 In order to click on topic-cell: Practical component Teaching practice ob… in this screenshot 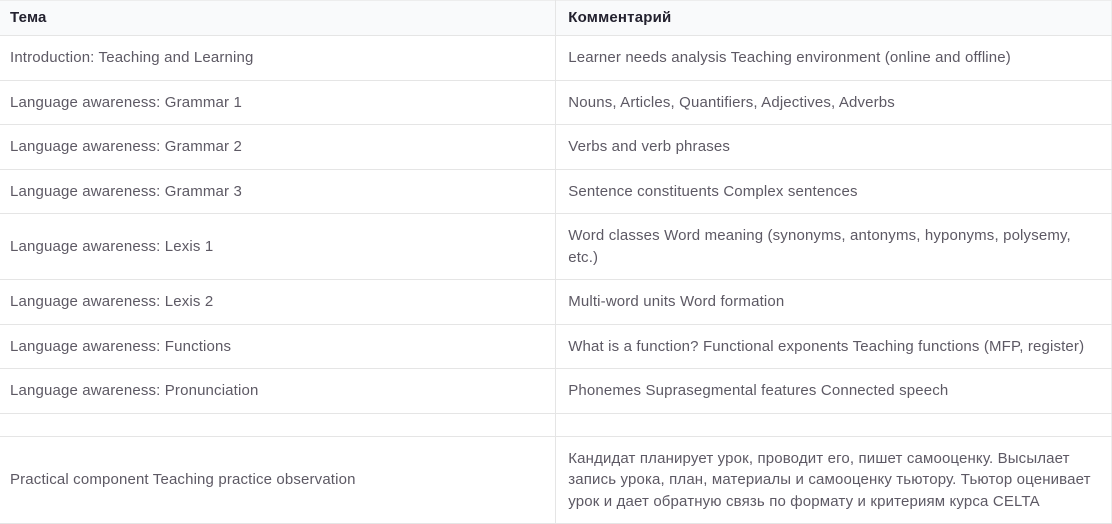, I will do `click(278, 480)`.